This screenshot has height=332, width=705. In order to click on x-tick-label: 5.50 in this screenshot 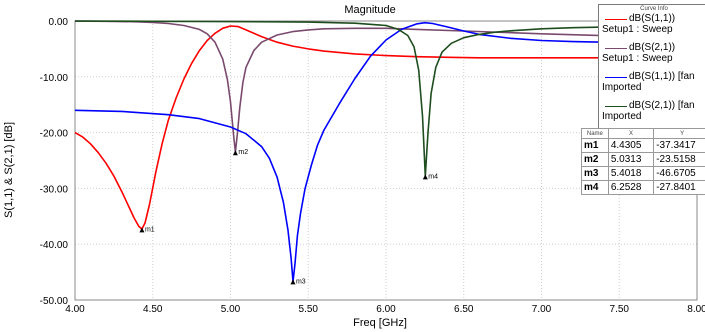, I will do `click(309, 309)`.